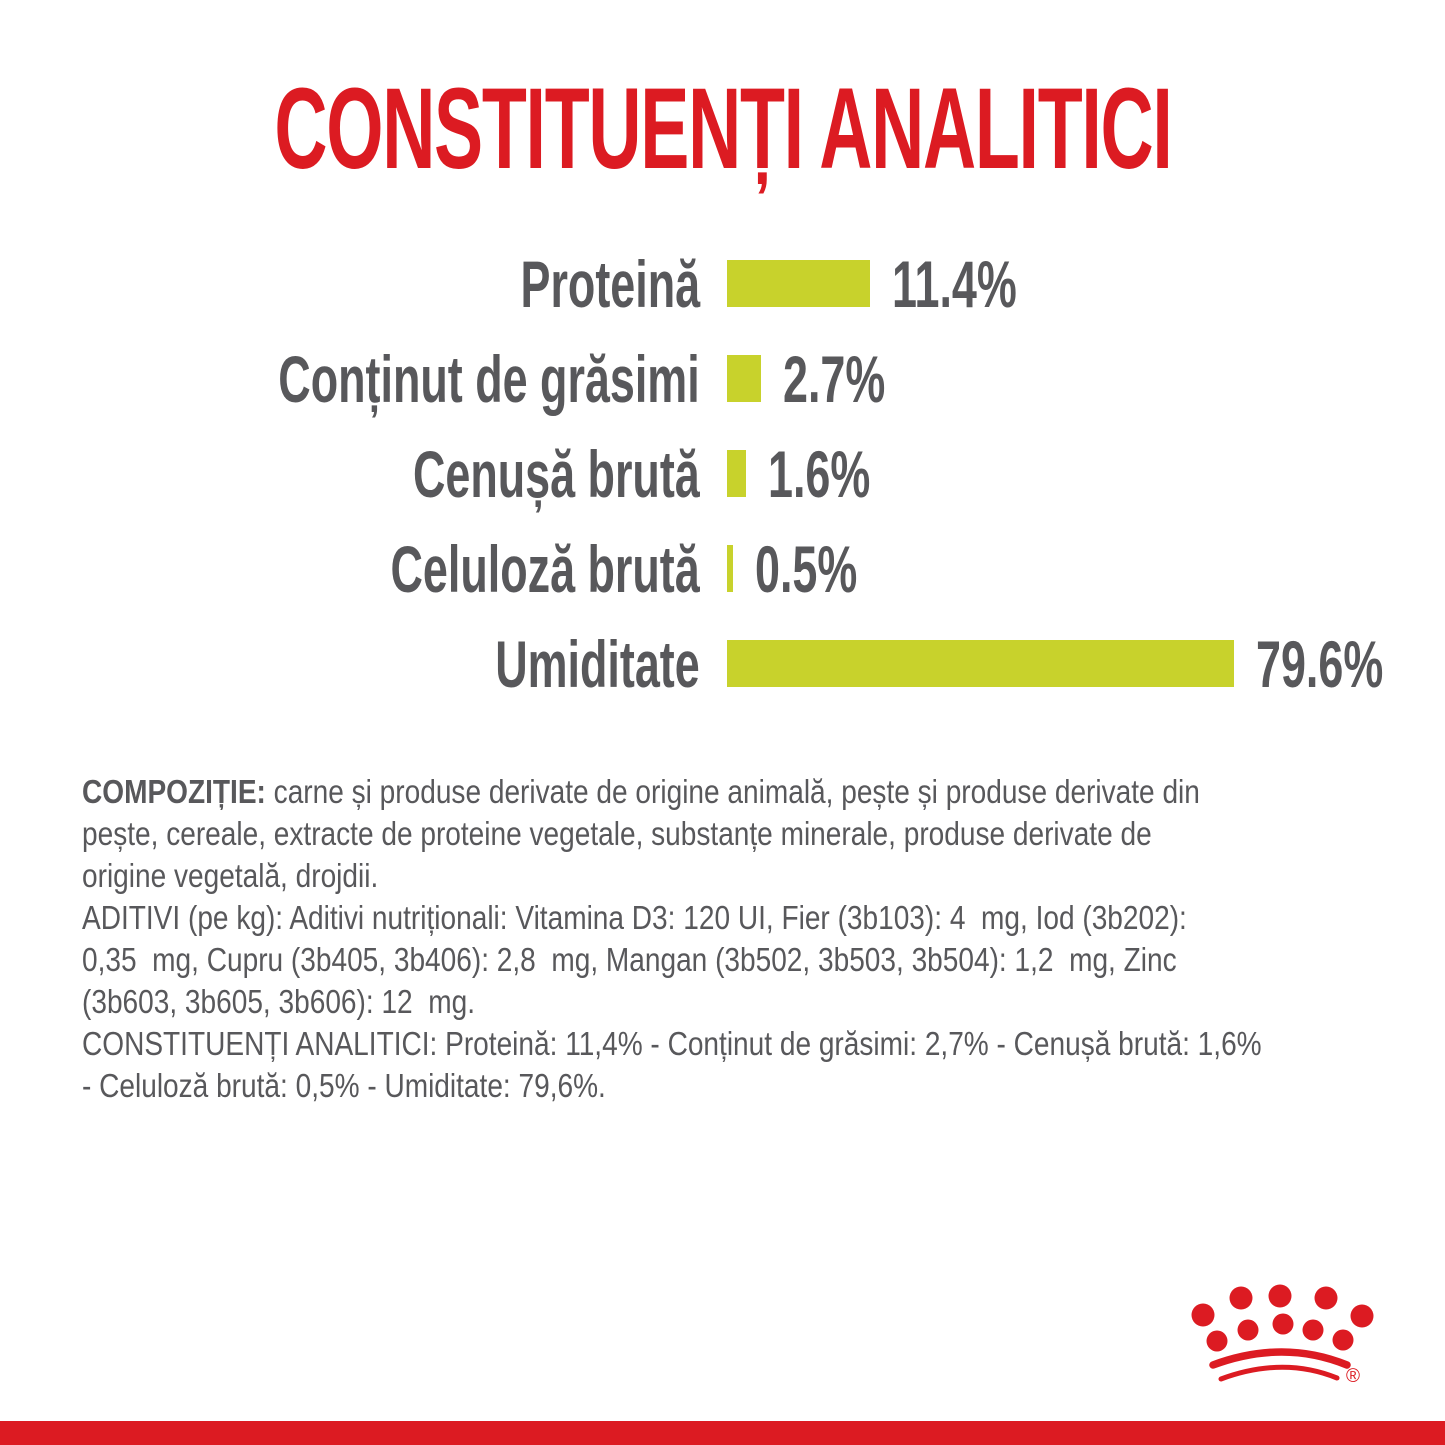 Image resolution: width=1445 pixels, height=1445 pixels. I want to click on text-line-bold-lead: COMPOZIȚIE:, so click(174, 791).